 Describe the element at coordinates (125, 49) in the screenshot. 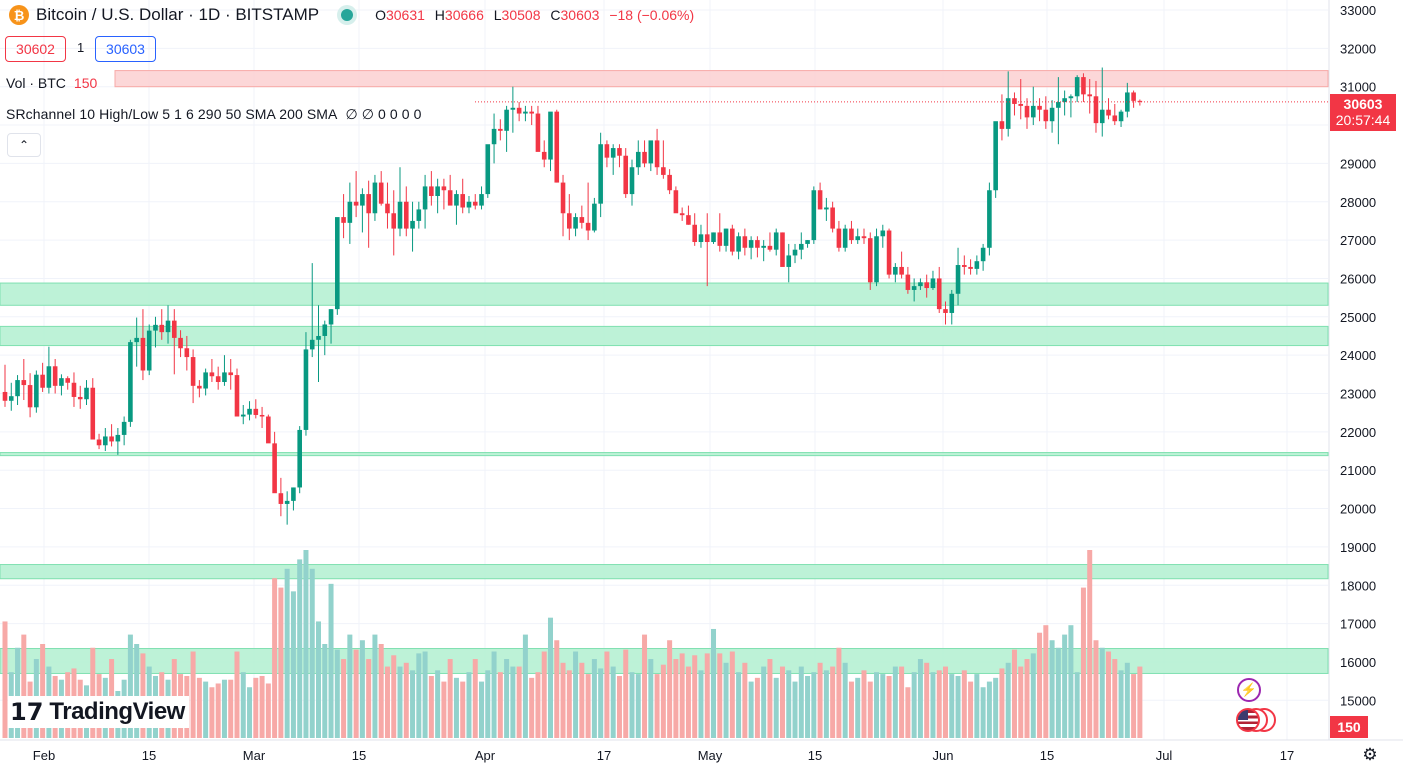

I see `buy-price-button: 30603` at that location.